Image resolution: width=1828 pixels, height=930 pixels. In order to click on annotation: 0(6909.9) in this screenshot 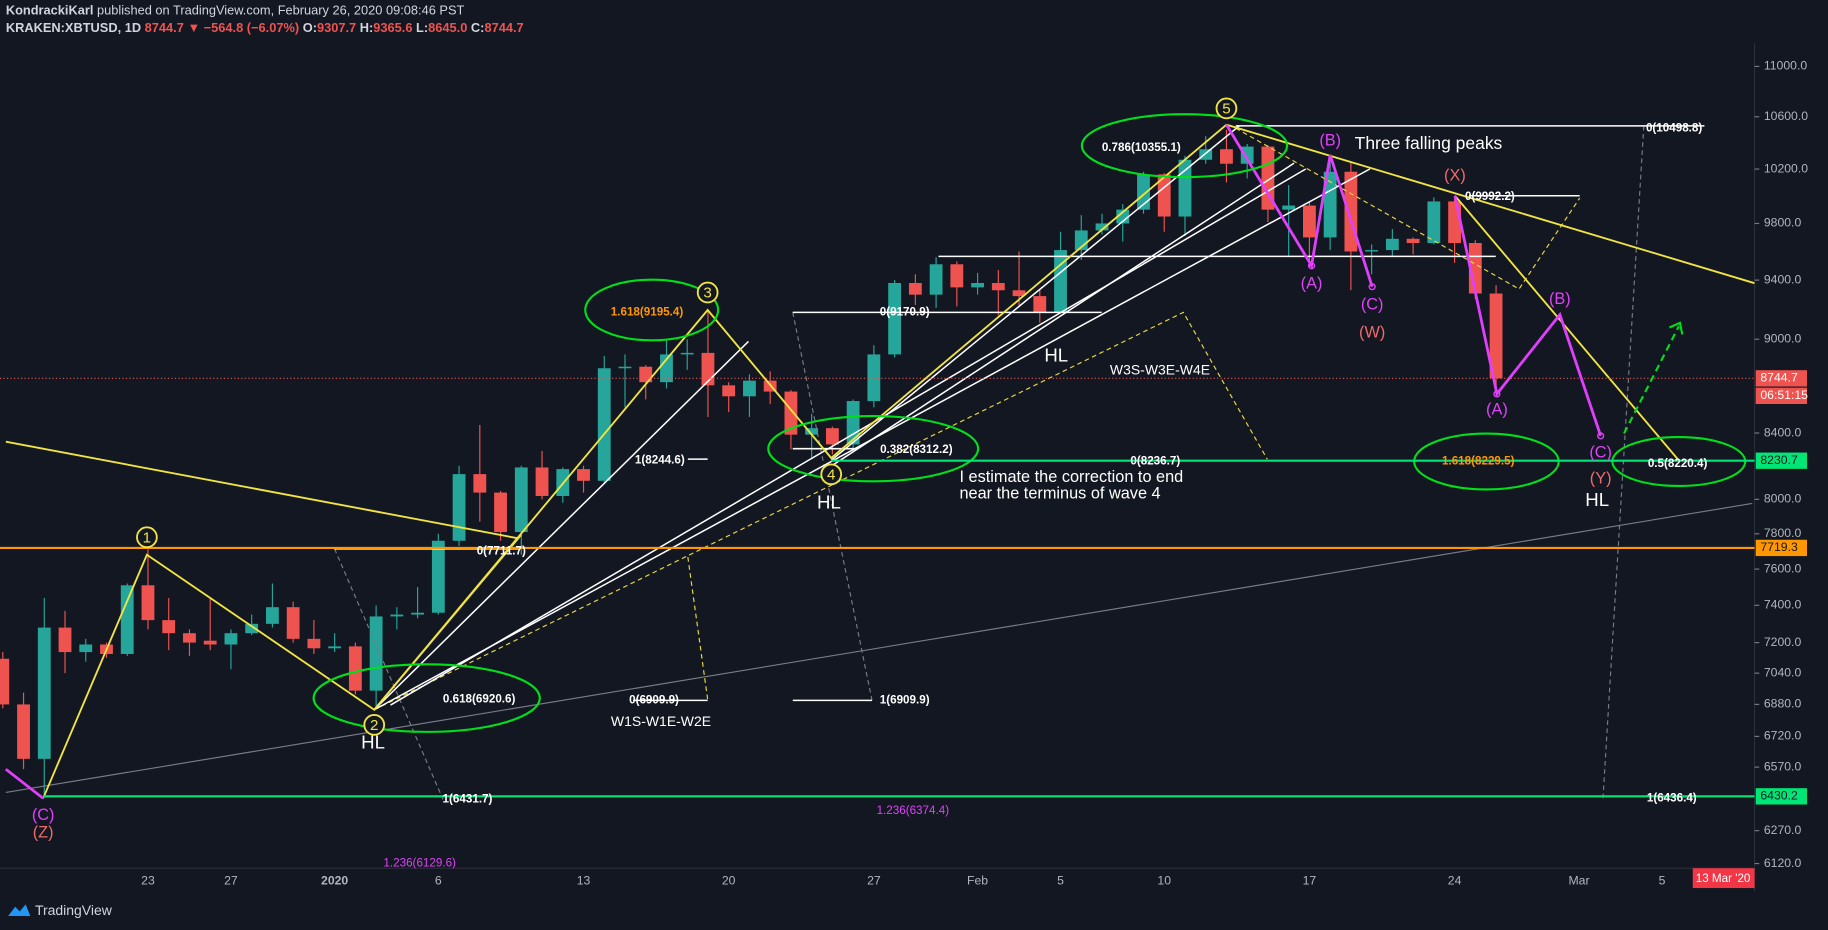, I will do `click(654, 699)`.